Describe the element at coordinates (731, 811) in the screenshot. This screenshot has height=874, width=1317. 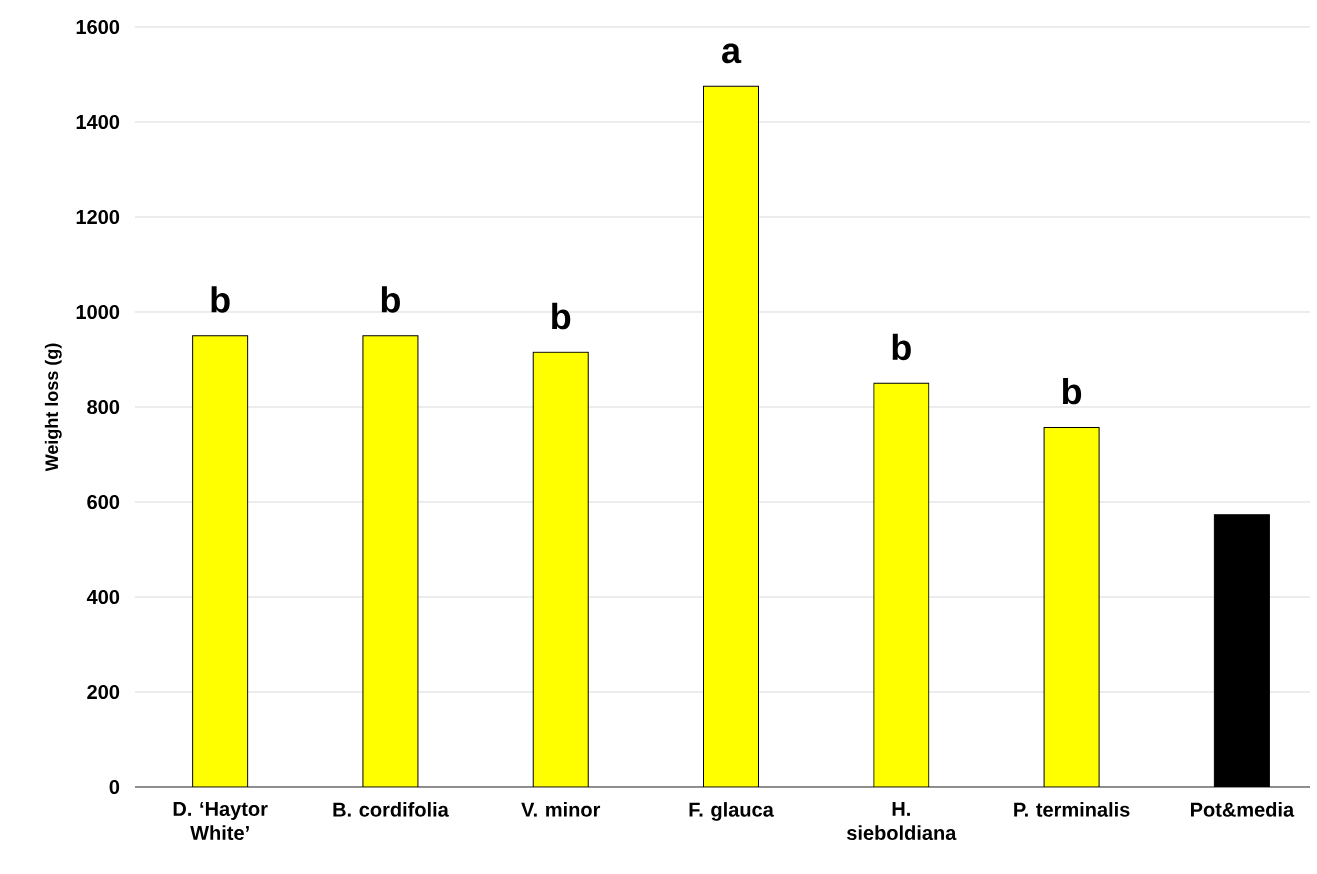
I see `x-tick-label: F. glauca` at that location.